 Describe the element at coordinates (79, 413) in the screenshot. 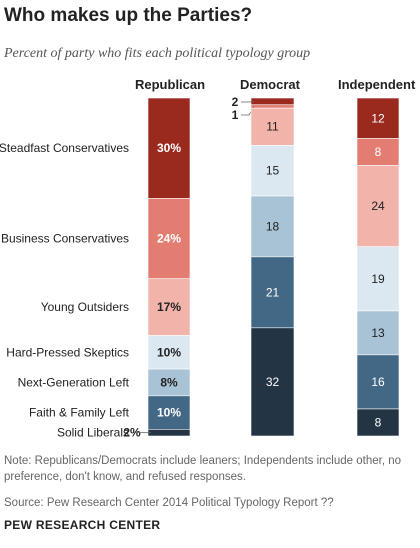

I see `series-label-faith-and-family-left: Faith & Family Left` at that location.